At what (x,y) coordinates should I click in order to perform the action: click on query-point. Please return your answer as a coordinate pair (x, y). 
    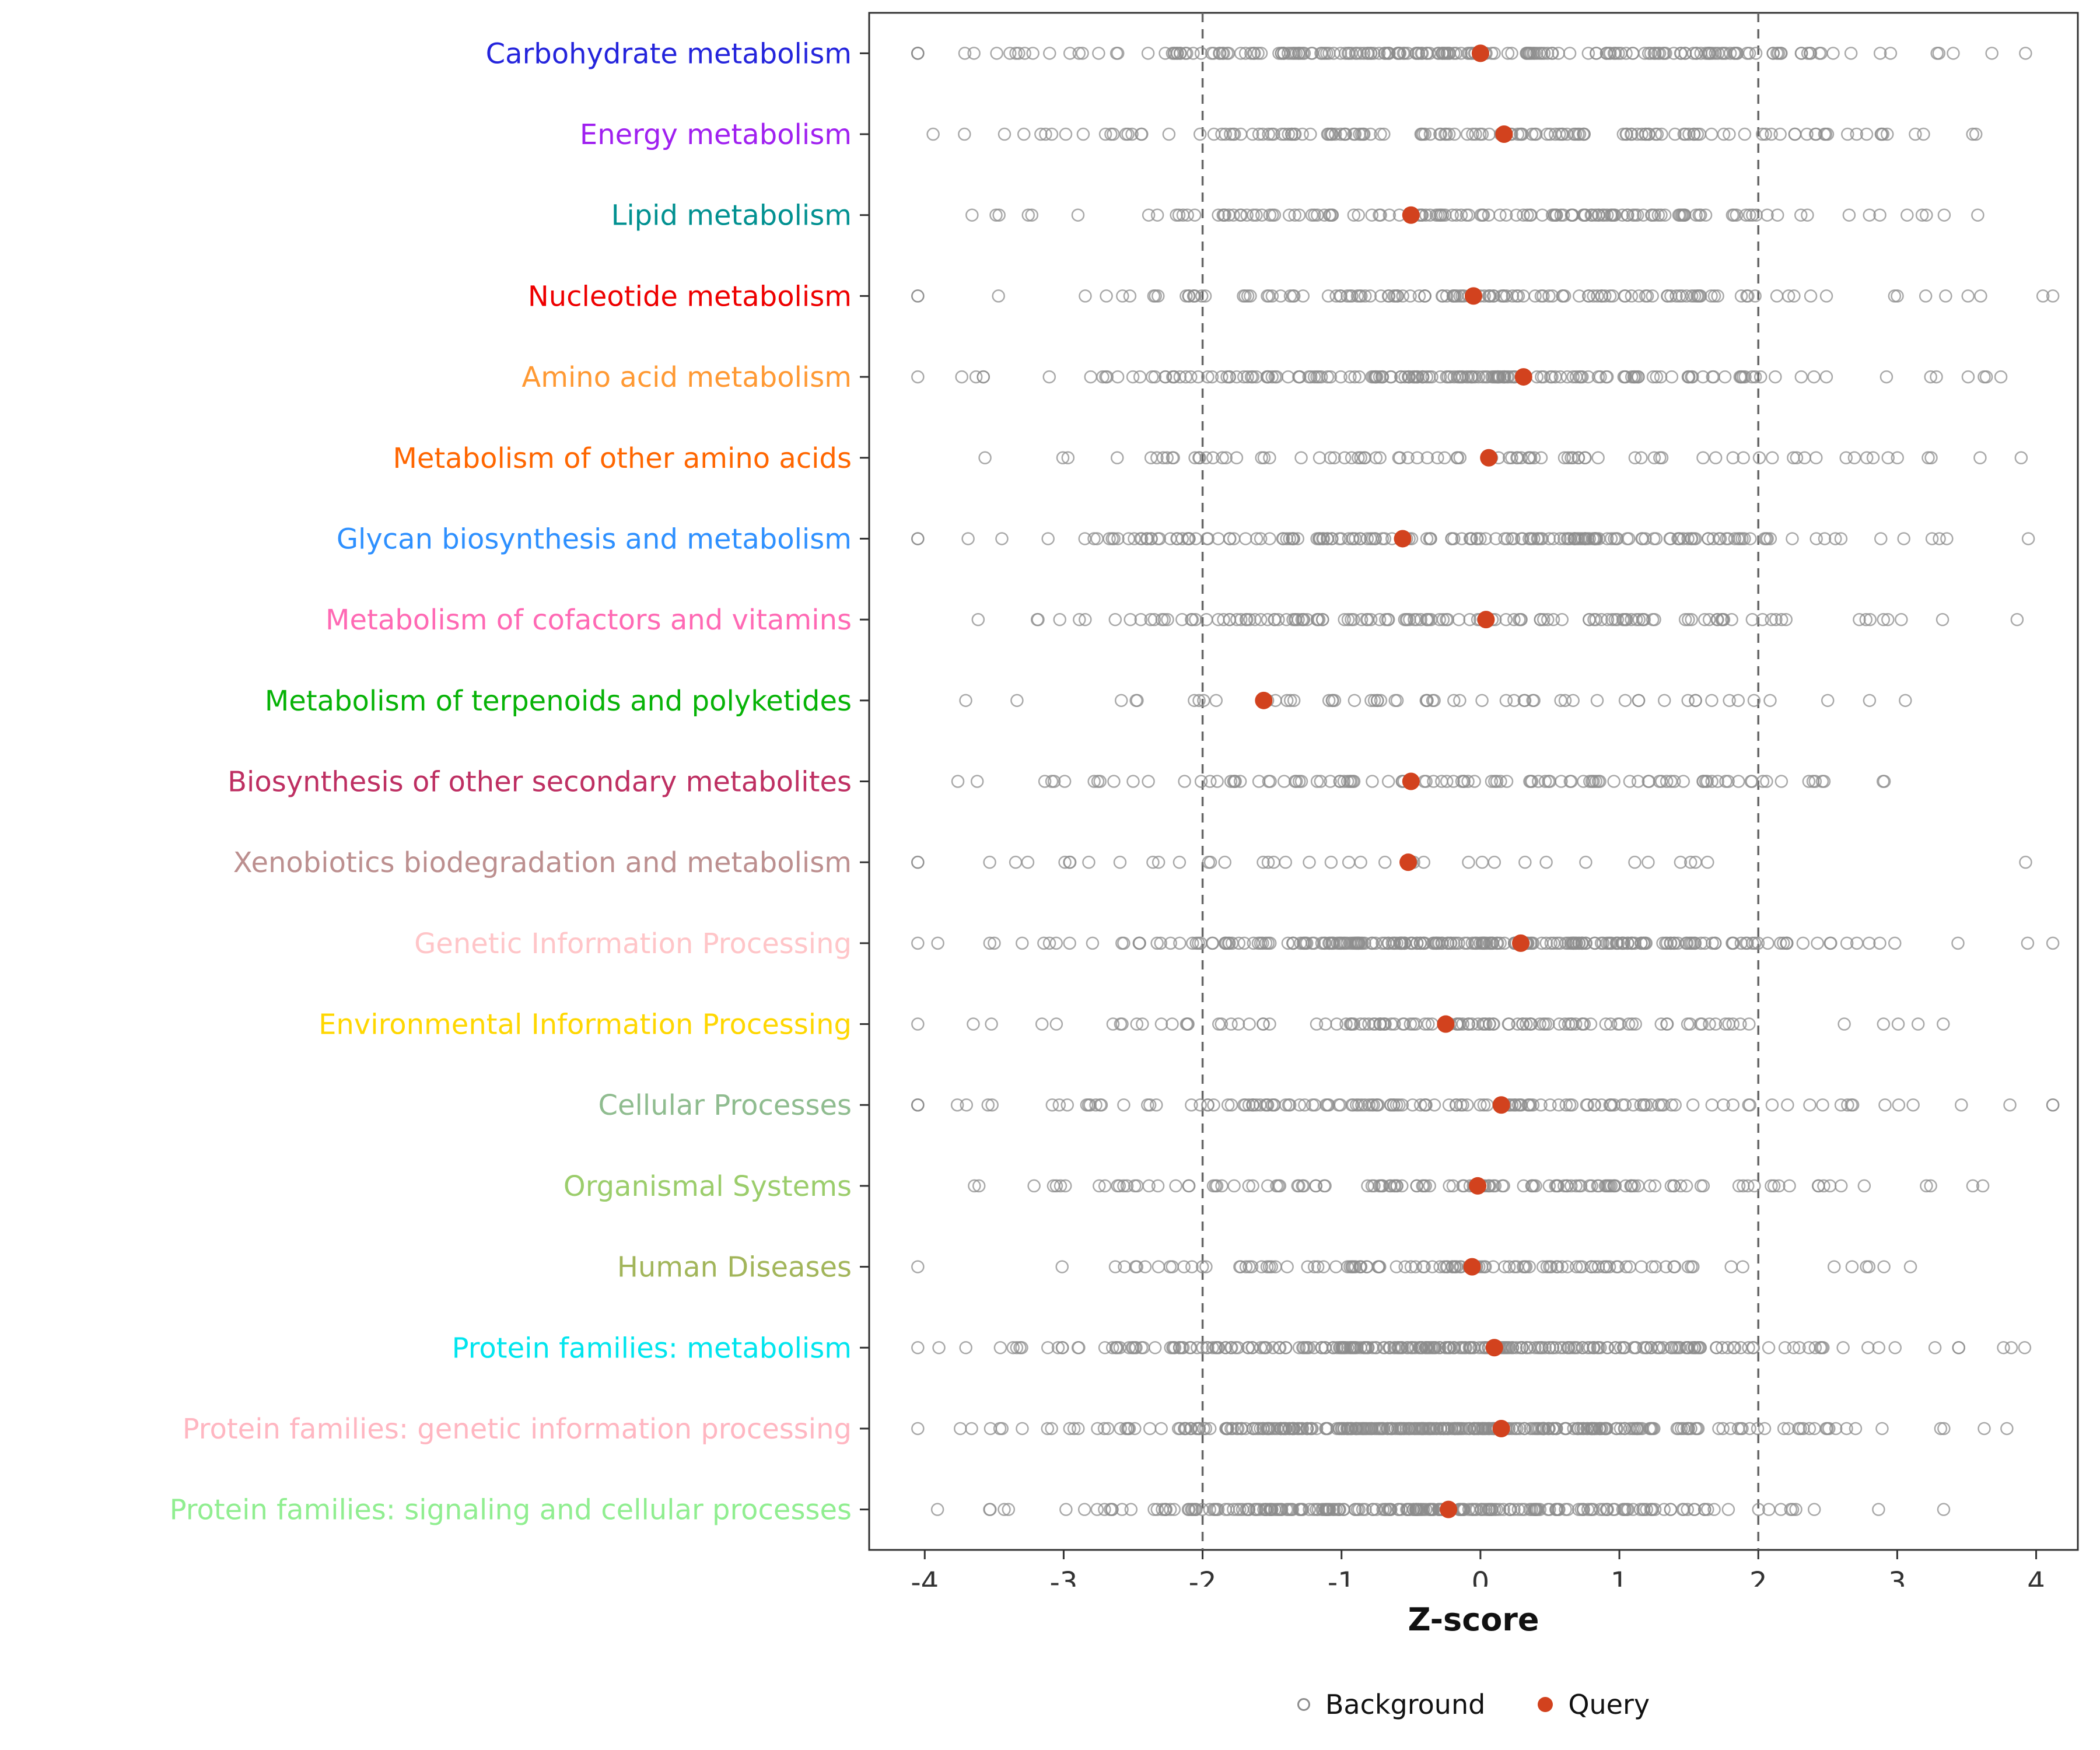
    Looking at the image, I should click on (1411, 781).